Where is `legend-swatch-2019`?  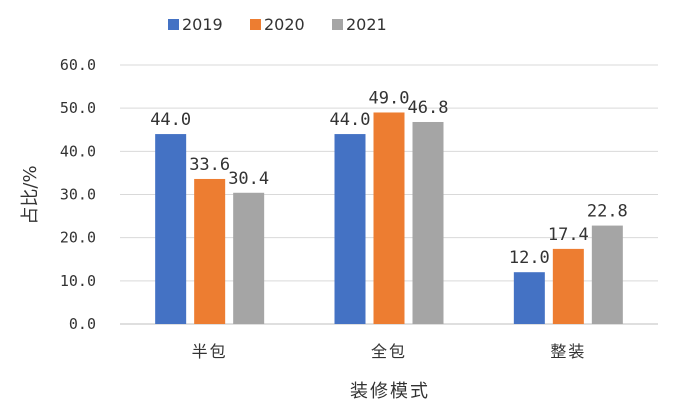 legend-swatch-2019 is located at coordinates (173, 24).